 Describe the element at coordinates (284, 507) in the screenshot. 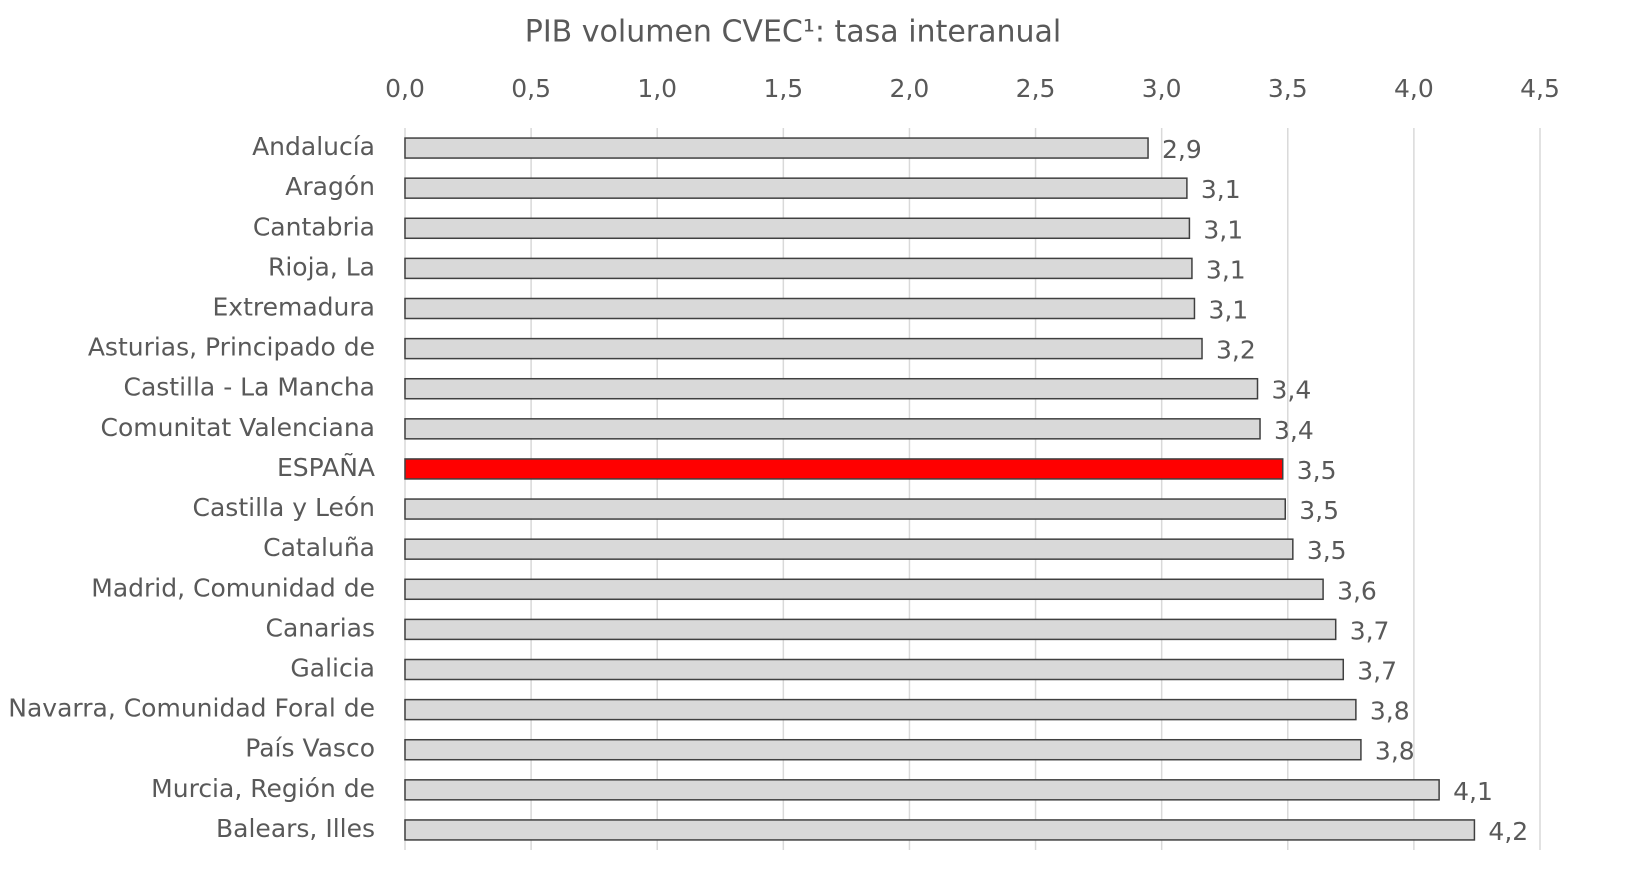

I see `y-tick-label: Castilla y León` at that location.